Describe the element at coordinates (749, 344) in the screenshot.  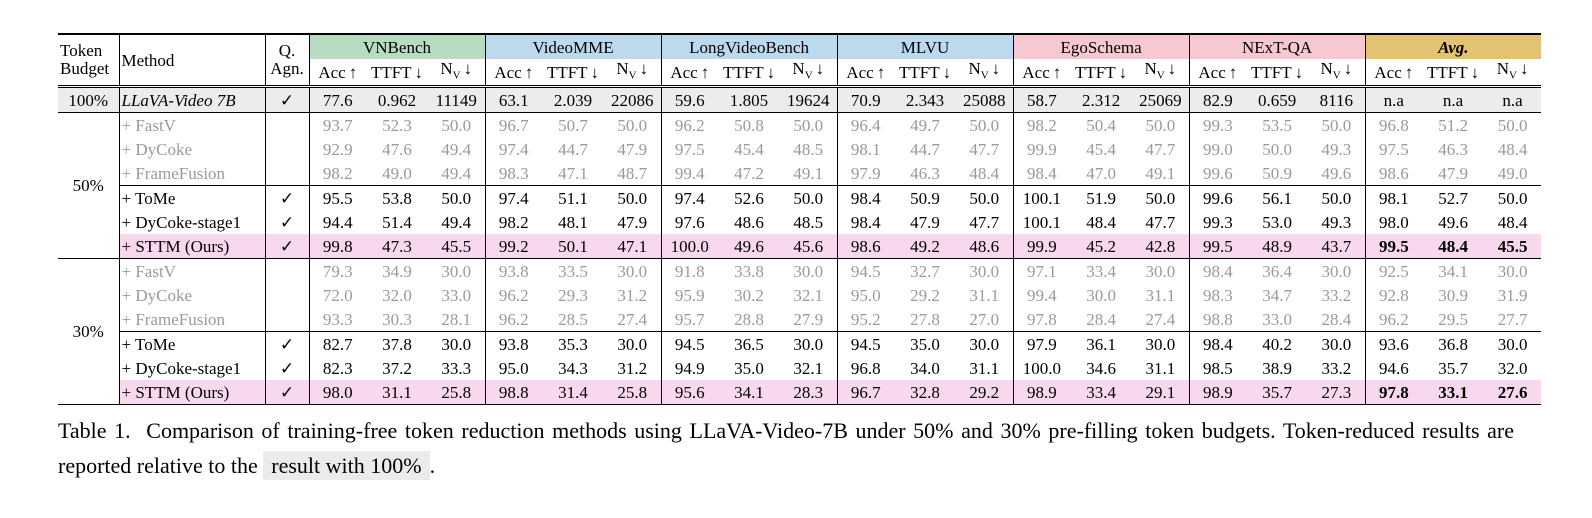
I see `value-cell: 36.5` at that location.